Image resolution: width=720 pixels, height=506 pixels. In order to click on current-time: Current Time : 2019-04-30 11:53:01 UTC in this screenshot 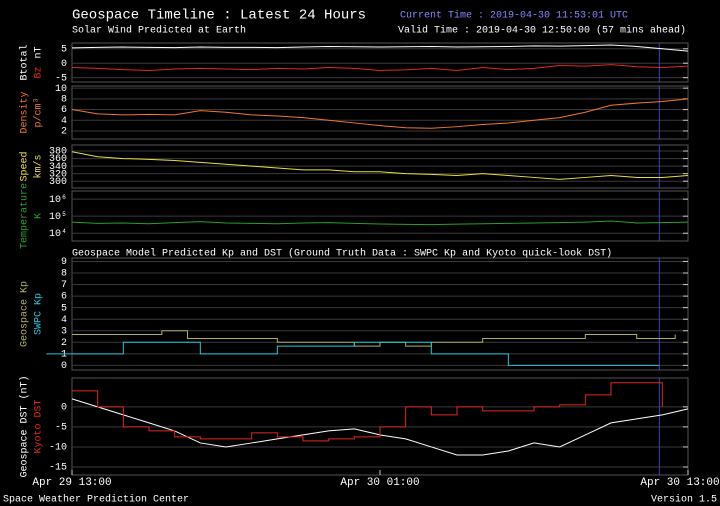, I will do `click(514, 16)`.